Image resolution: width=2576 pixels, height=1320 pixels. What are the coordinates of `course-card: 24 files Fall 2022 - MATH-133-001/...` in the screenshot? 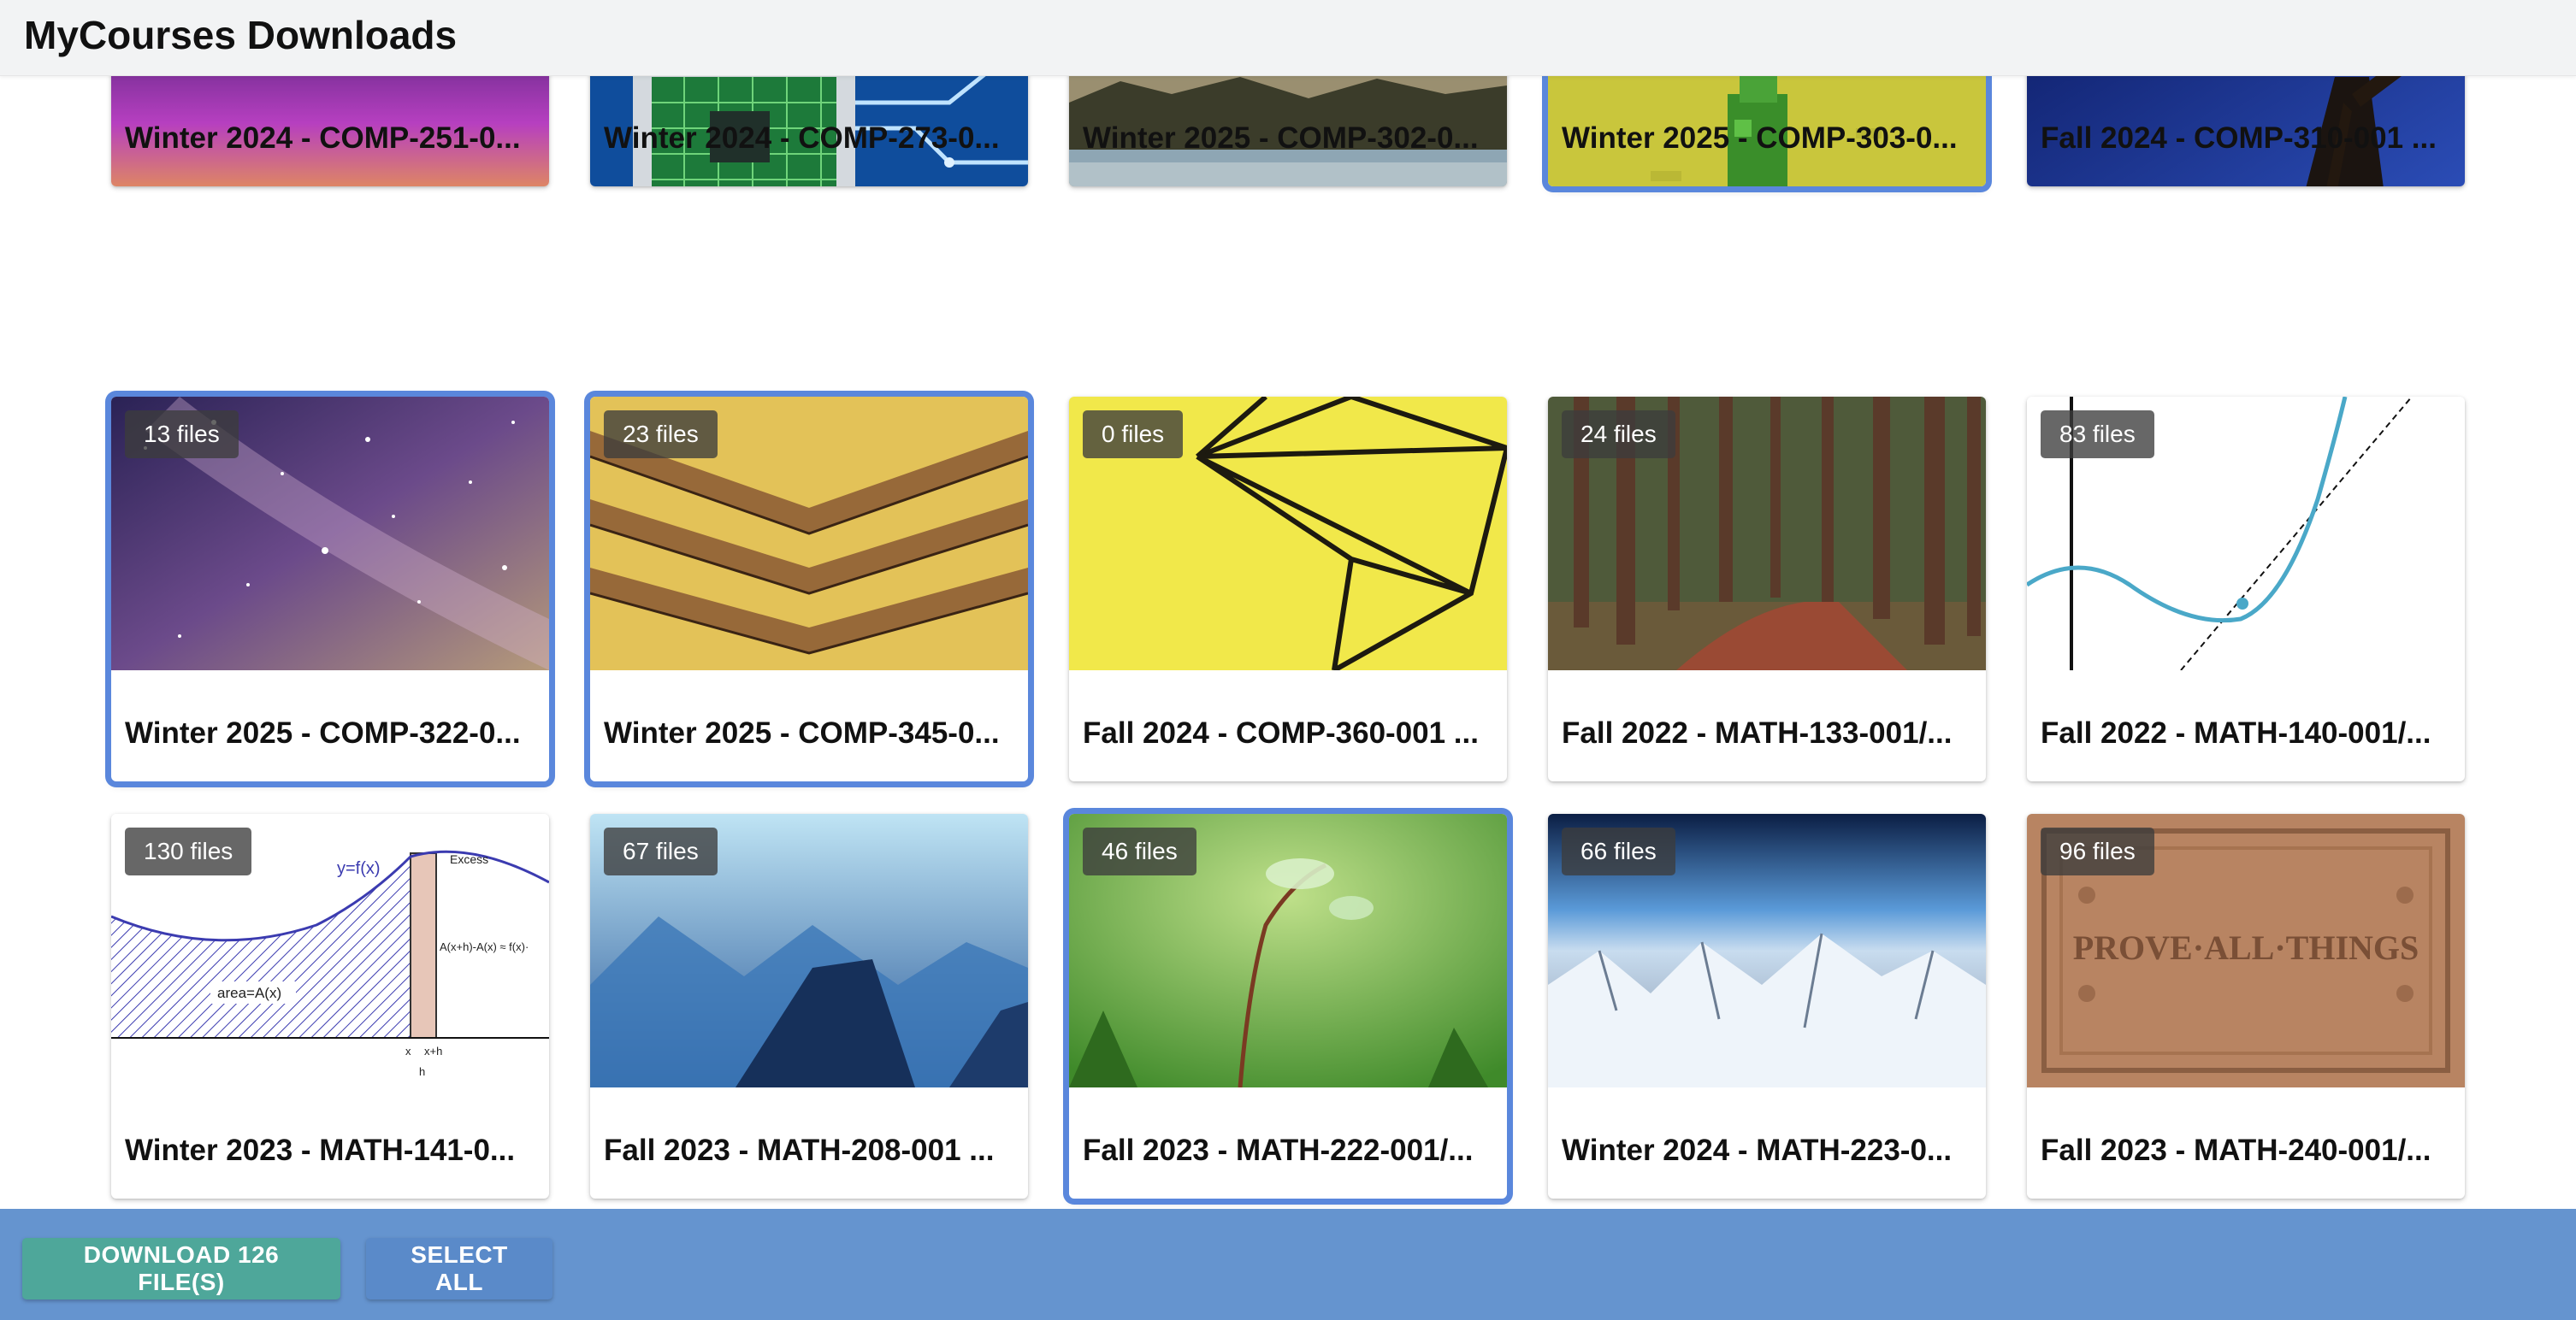 It's located at (1767, 589).